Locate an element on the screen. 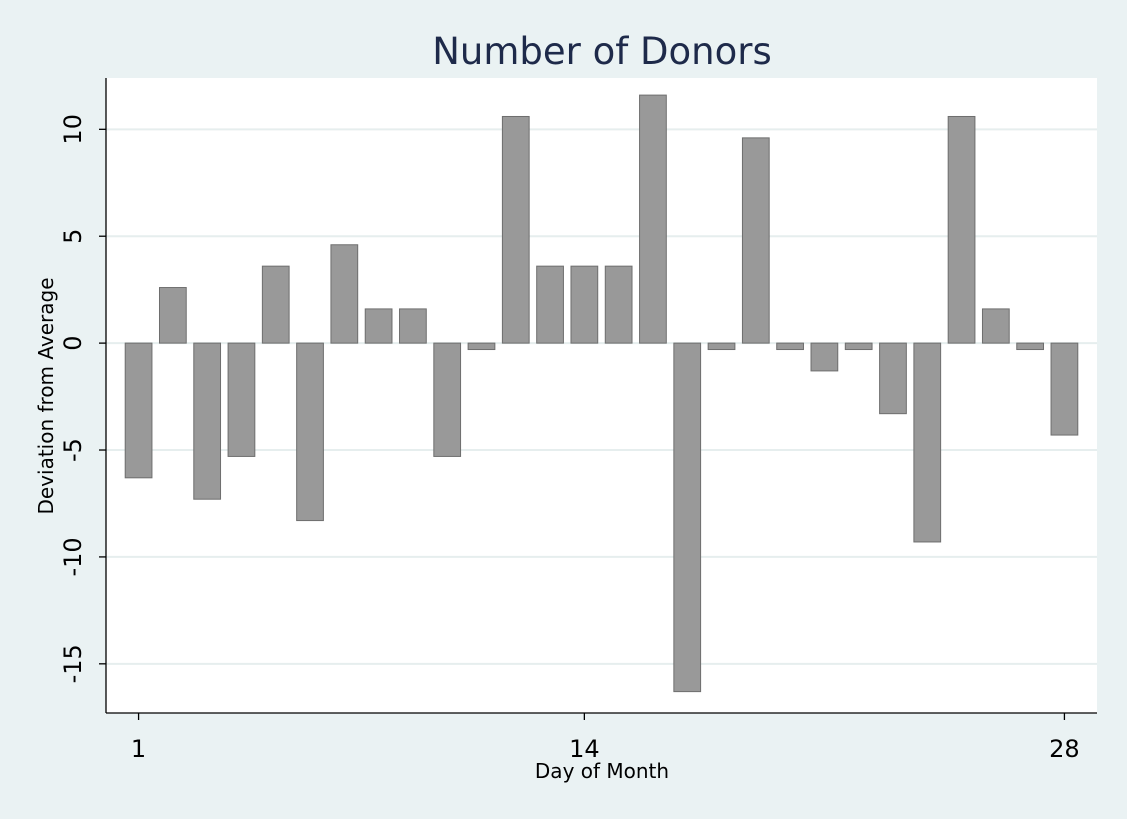  x-axis-label: Day of Month is located at coordinates (602, 771).